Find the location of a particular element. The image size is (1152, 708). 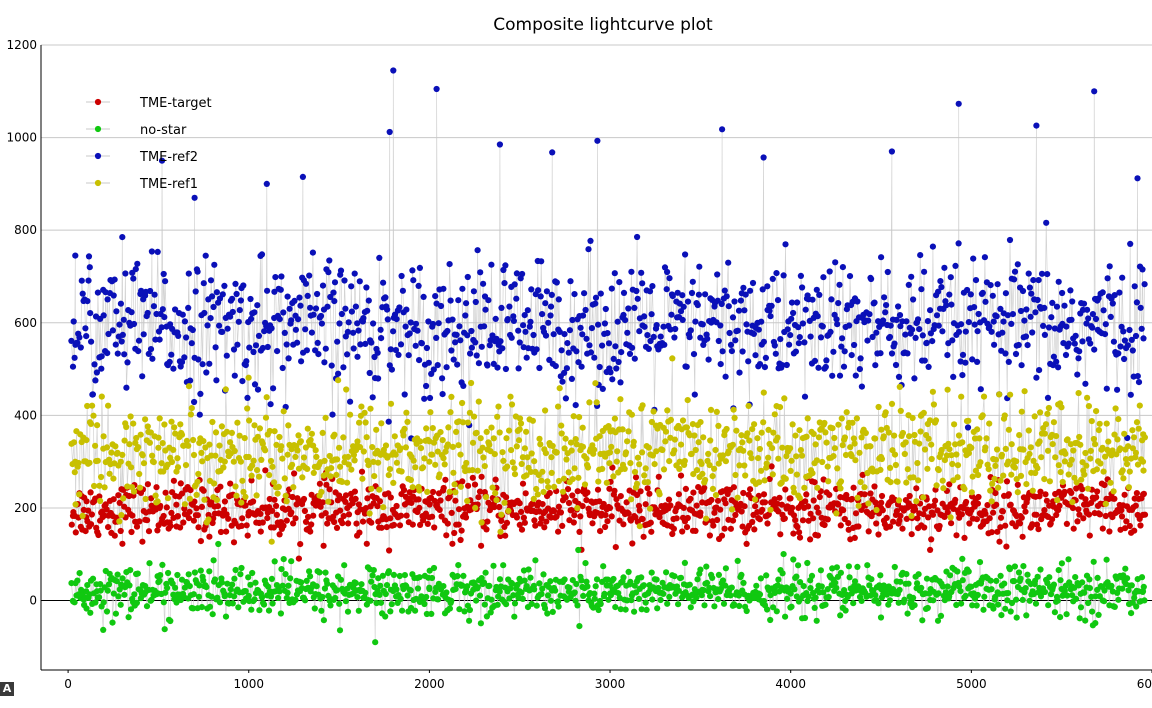

legend-item-no-star: no-star is located at coordinates (136, 130).